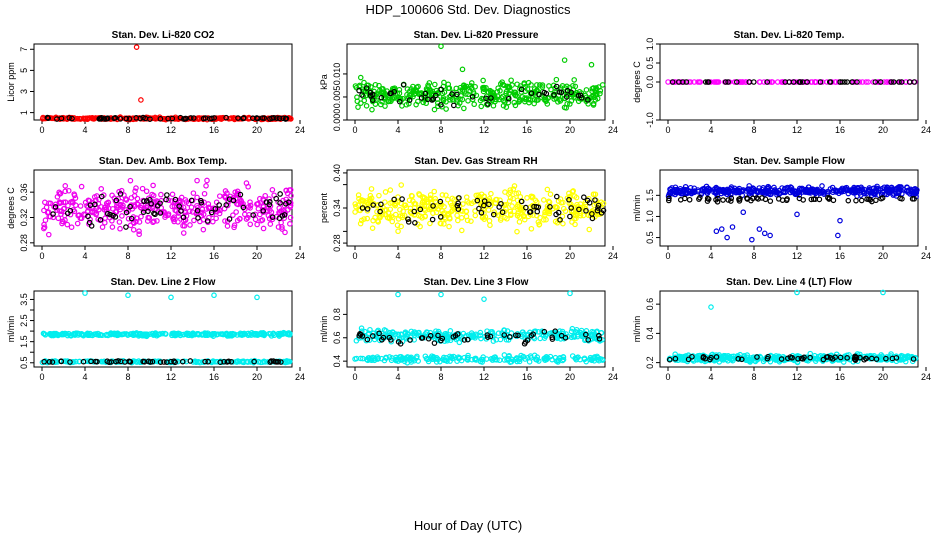  I want to click on y-tick-label: 0.40, so click(337, 173).